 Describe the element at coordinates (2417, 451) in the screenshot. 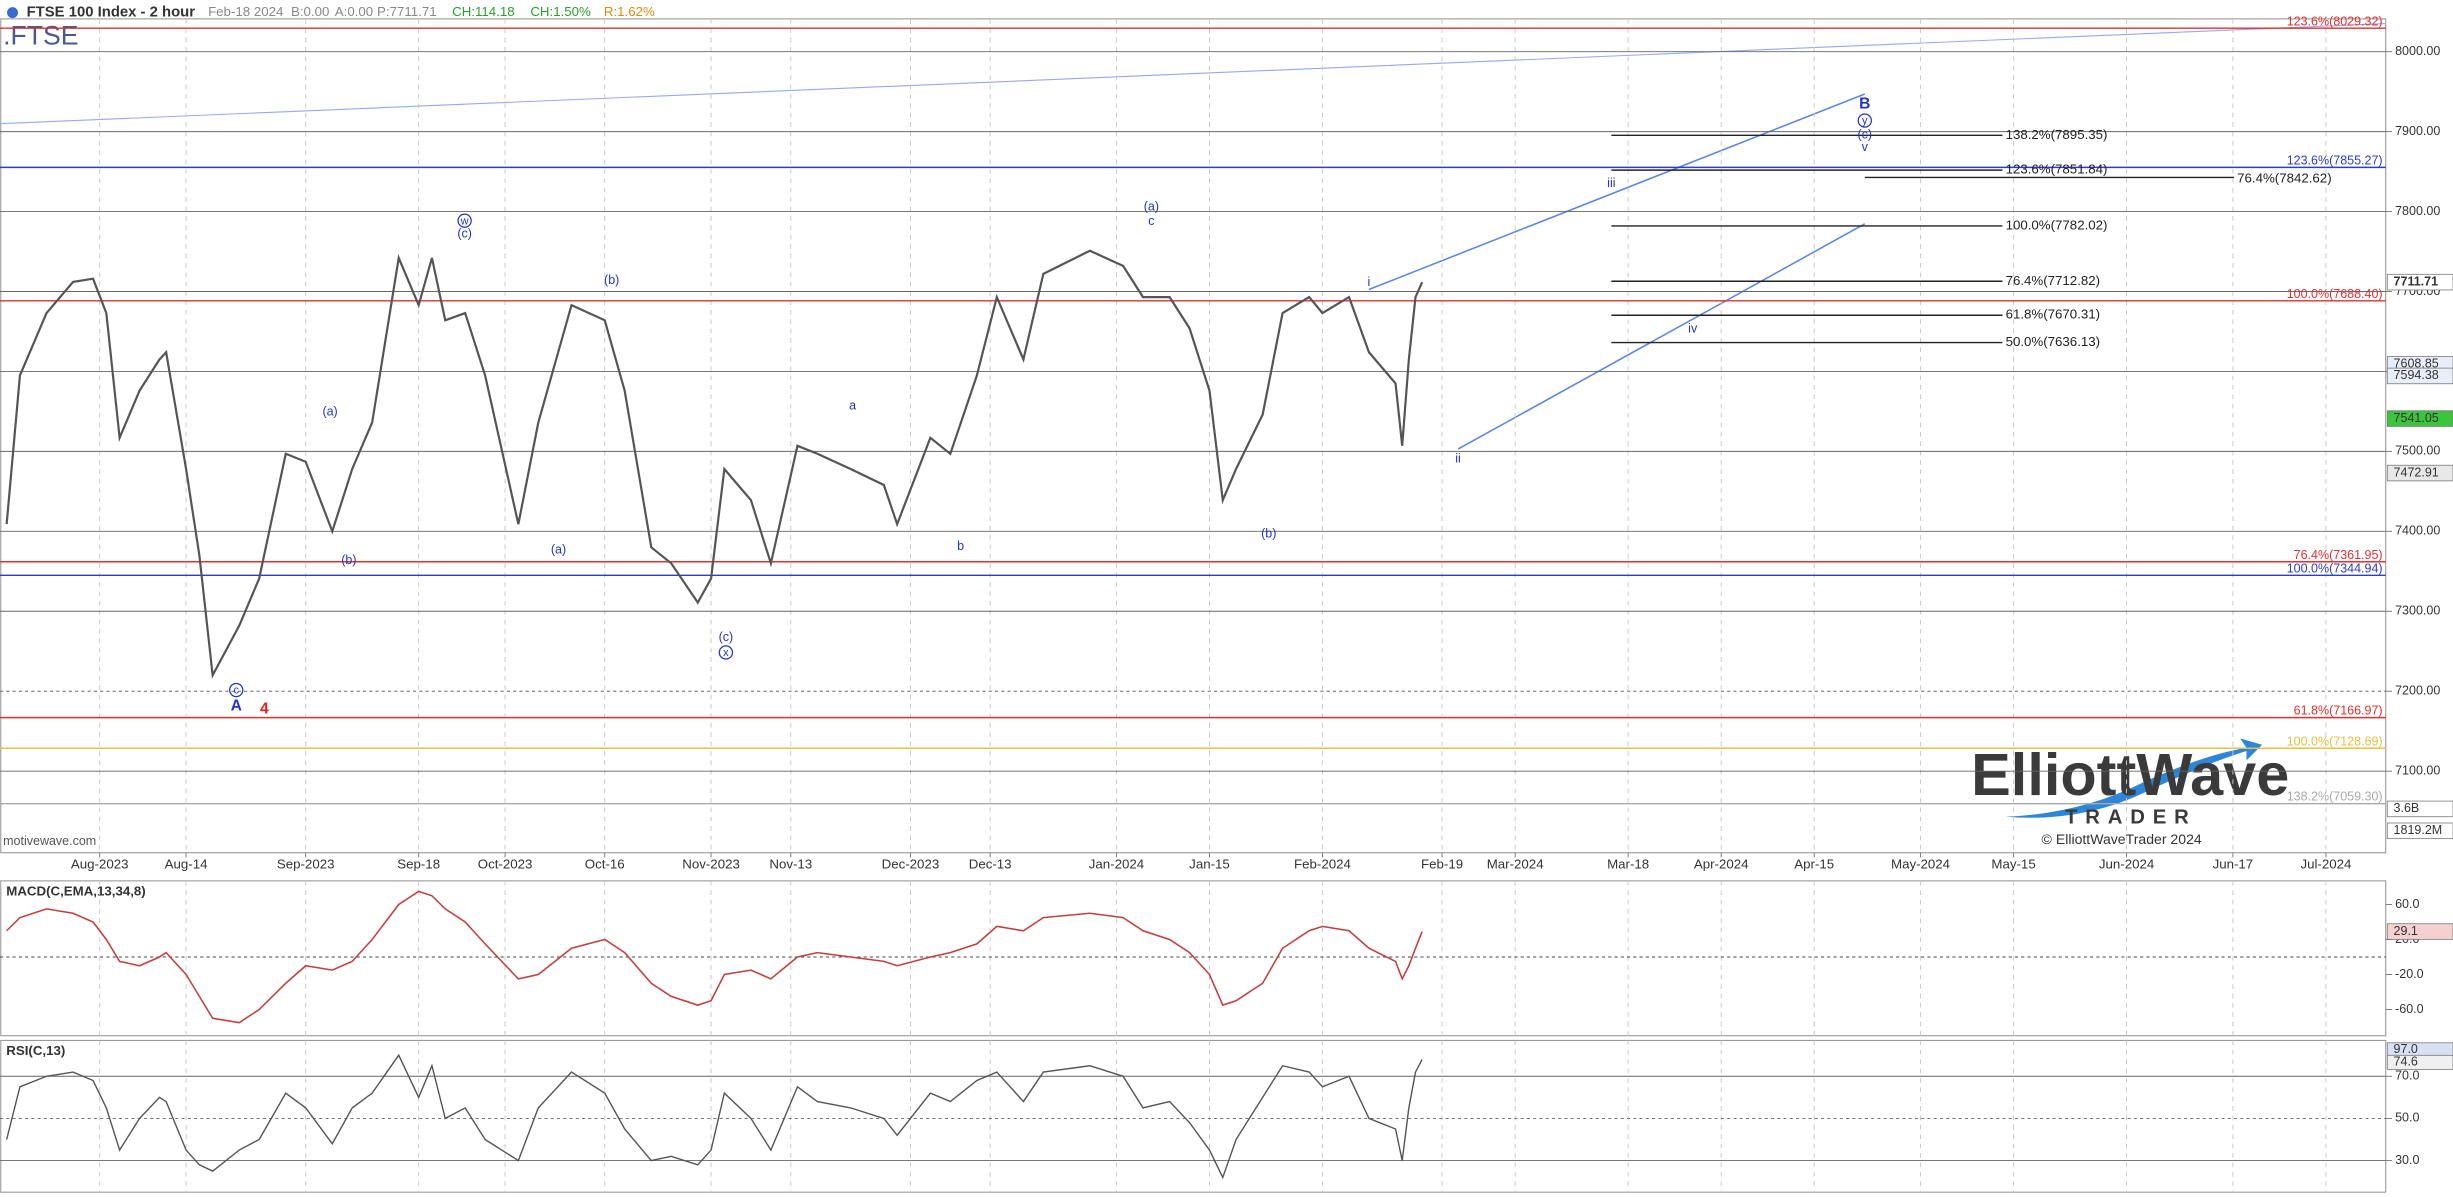

I see `y-tick-label: 7500.00` at that location.